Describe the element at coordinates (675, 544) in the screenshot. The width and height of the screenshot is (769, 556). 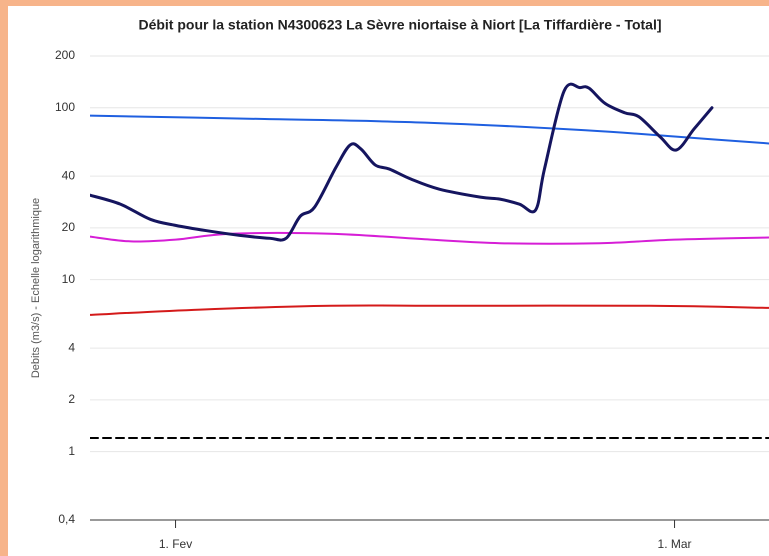
I see `x-tick-label: 1. Mar` at that location.